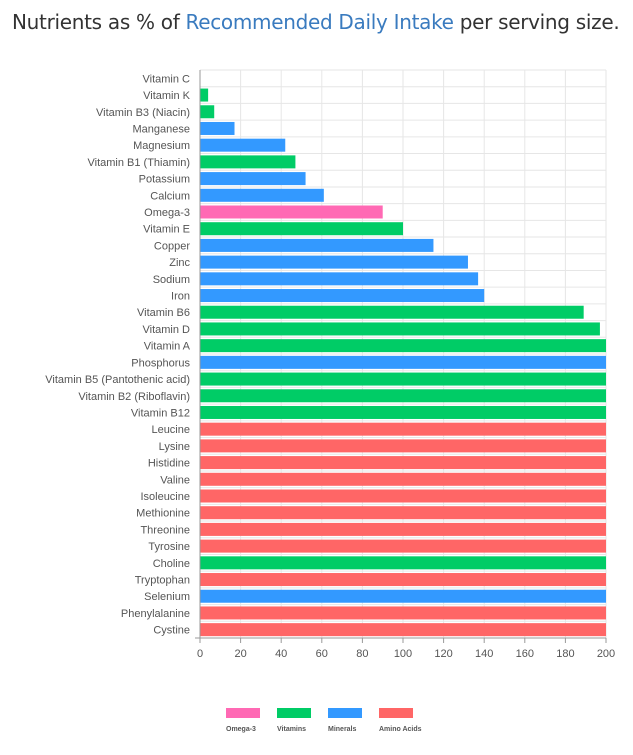 The image size is (633, 755). I want to click on category-label-isoleucine: Isoleucine, so click(165, 497).